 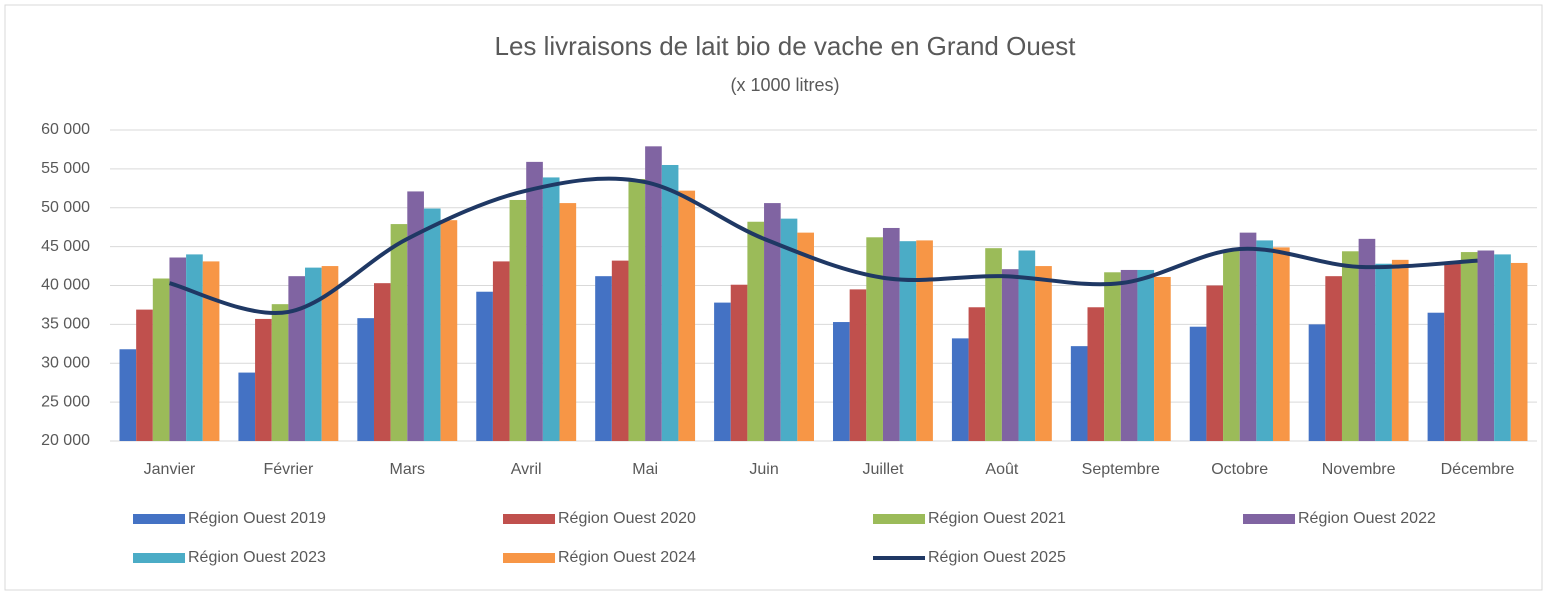 I want to click on x-tick-label: Février, so click(x=288, y=469).